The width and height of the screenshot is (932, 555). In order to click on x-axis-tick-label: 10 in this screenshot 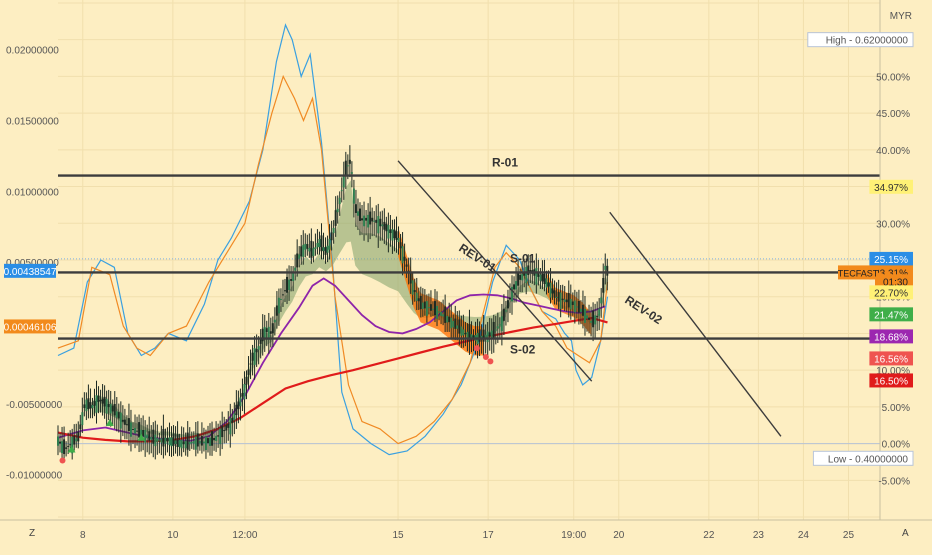, I will do `click(173, 535)`.